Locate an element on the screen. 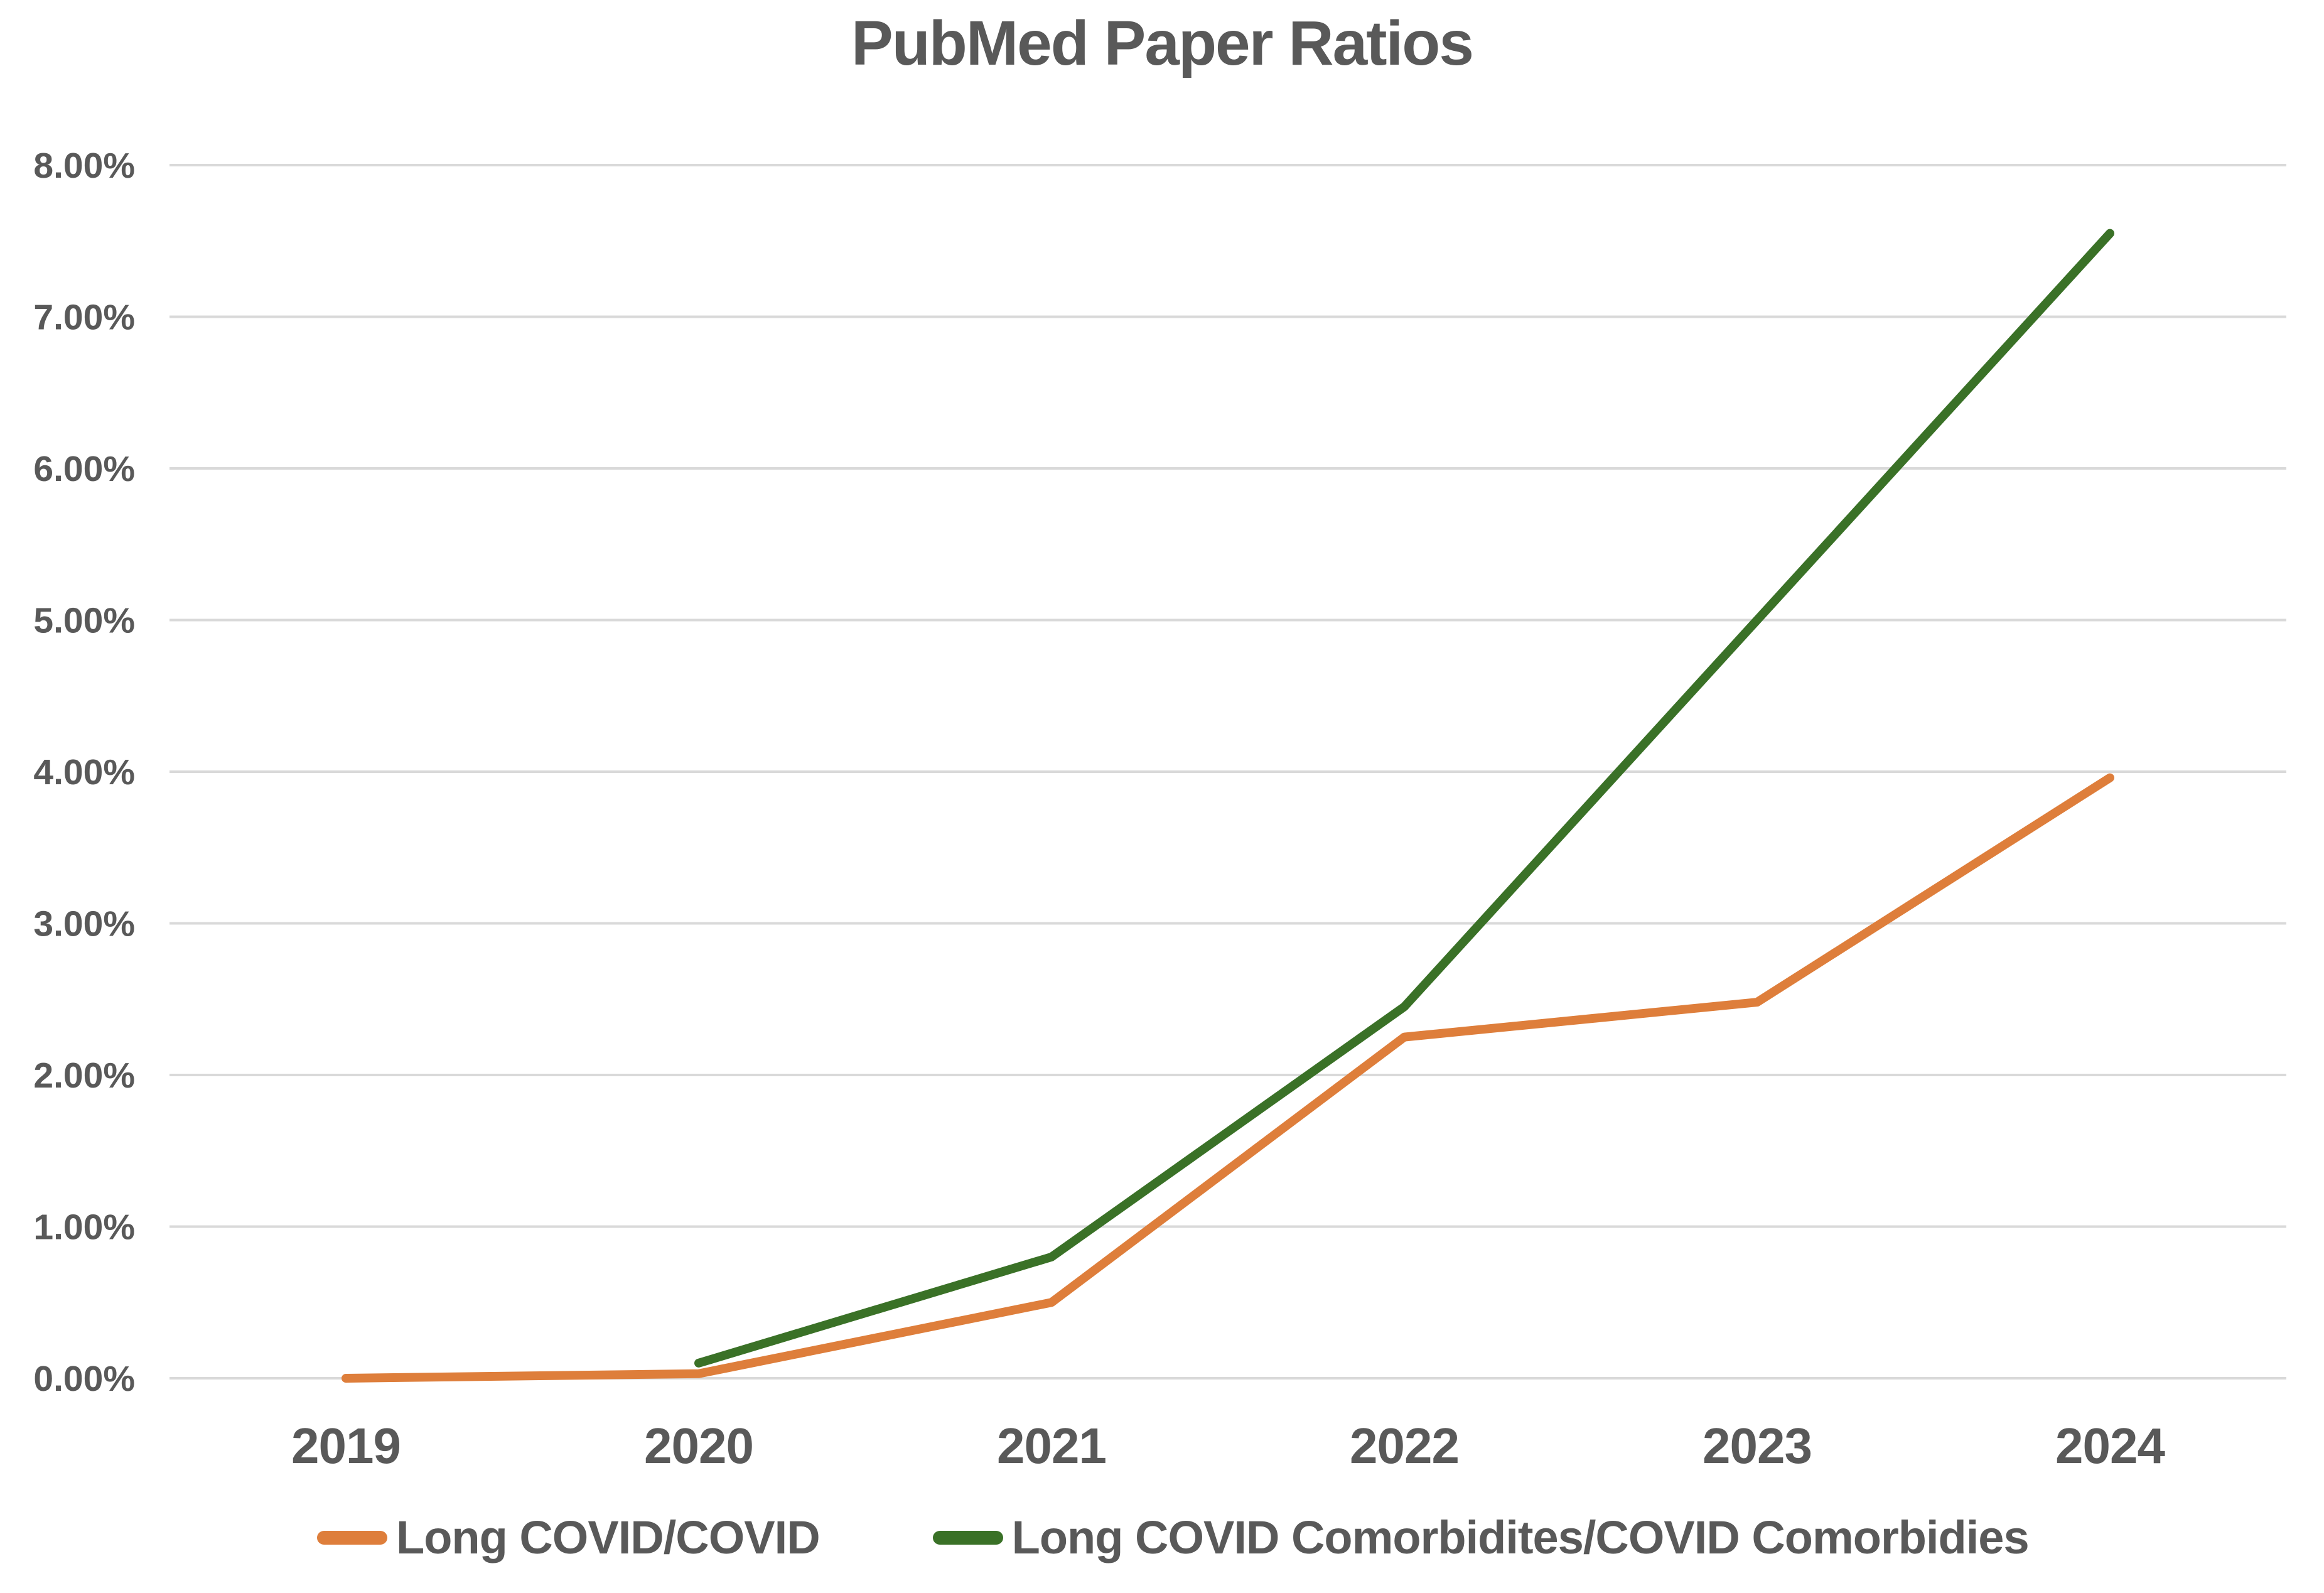 The height and width of the screenshot is (1593, 2324). y-axis-tick-label: 6.00% is located at coordinates (84, 469).